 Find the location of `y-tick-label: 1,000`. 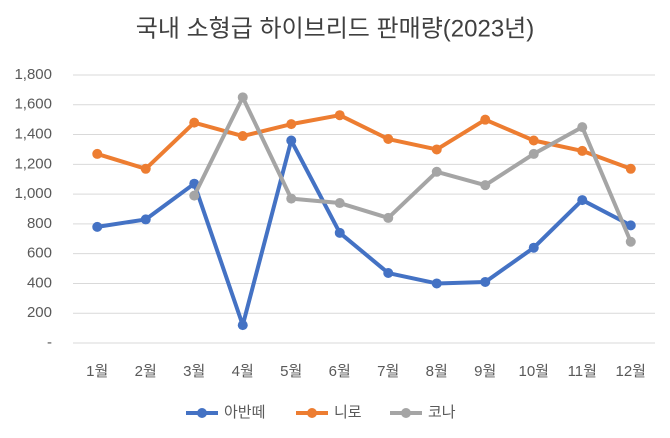

y-tick-label: 1,000 is located at coordinates (33, 193).